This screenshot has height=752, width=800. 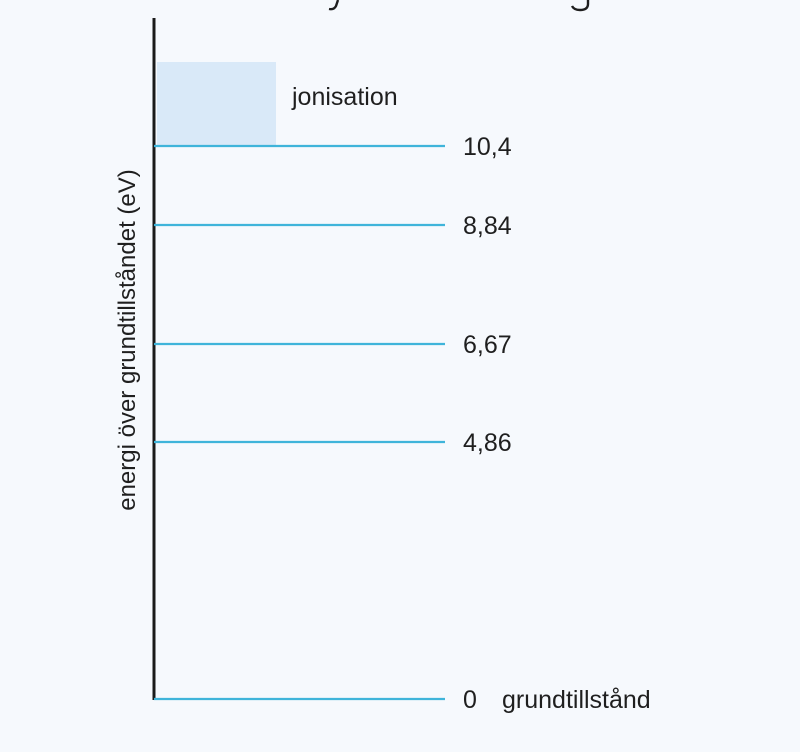 I want to click on ground-state-label: grundtillstånd, so click(x=576, y=700).